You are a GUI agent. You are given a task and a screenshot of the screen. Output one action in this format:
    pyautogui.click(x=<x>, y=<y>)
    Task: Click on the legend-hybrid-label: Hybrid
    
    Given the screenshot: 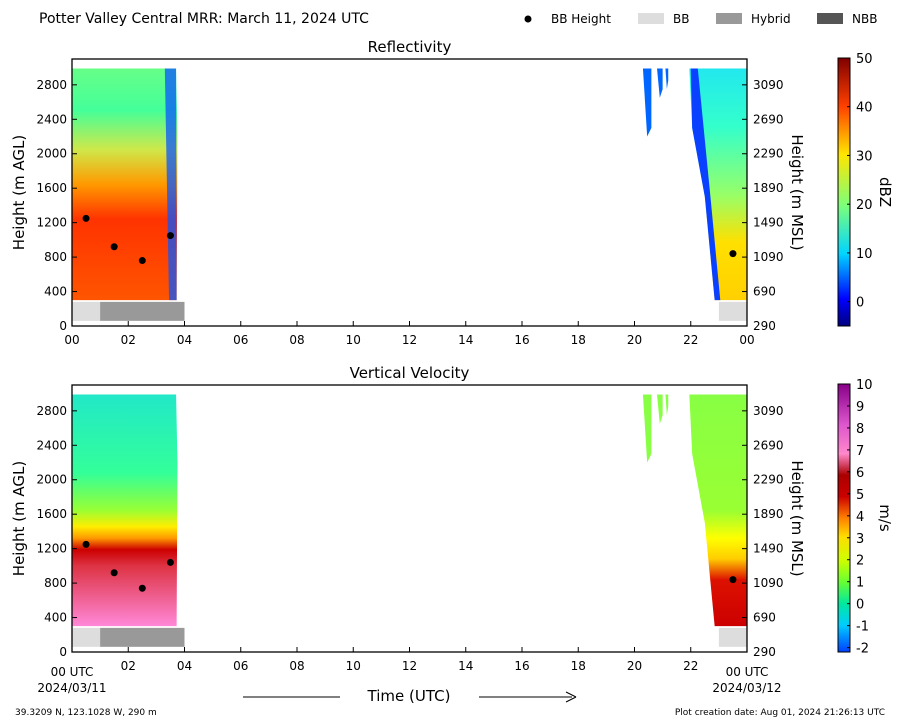 What is the action you would take?
    pyautogui.click(x=771, y=19)
    